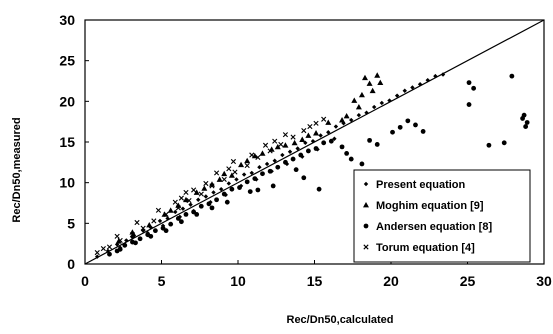 The width and height of the screenshot is (553, 334). Describe the element at coordinates (315, 281) in the screenshot. I see `x-tick-label: 15` at that location.